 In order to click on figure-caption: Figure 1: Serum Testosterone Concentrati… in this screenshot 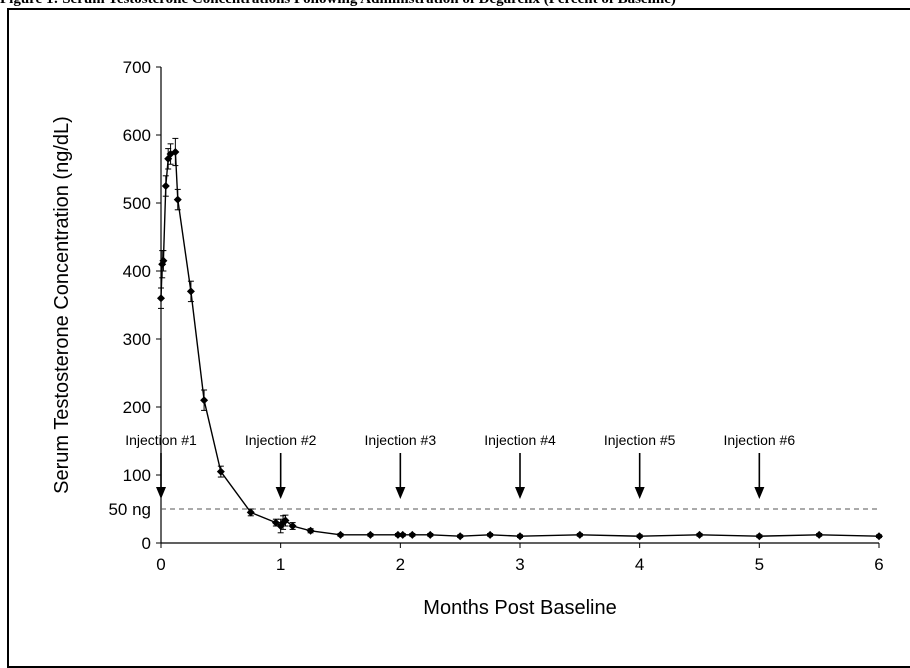, I will do `click(455, 4)`.